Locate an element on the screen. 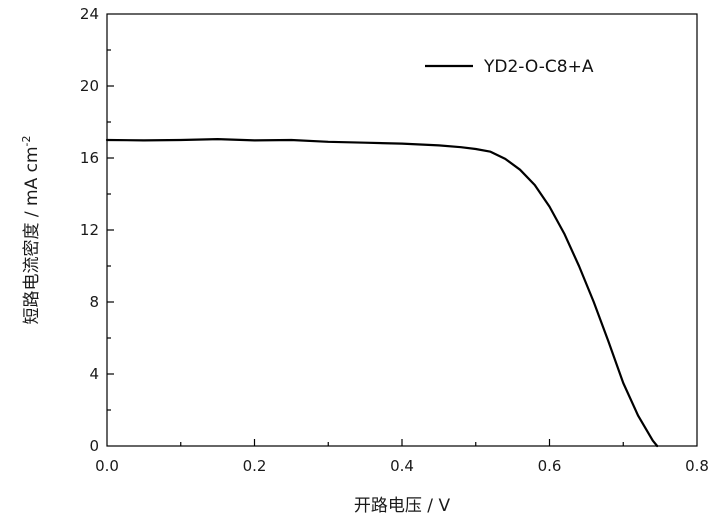  legend: YD2-O-C8+A is located at coordinates (509, 67).